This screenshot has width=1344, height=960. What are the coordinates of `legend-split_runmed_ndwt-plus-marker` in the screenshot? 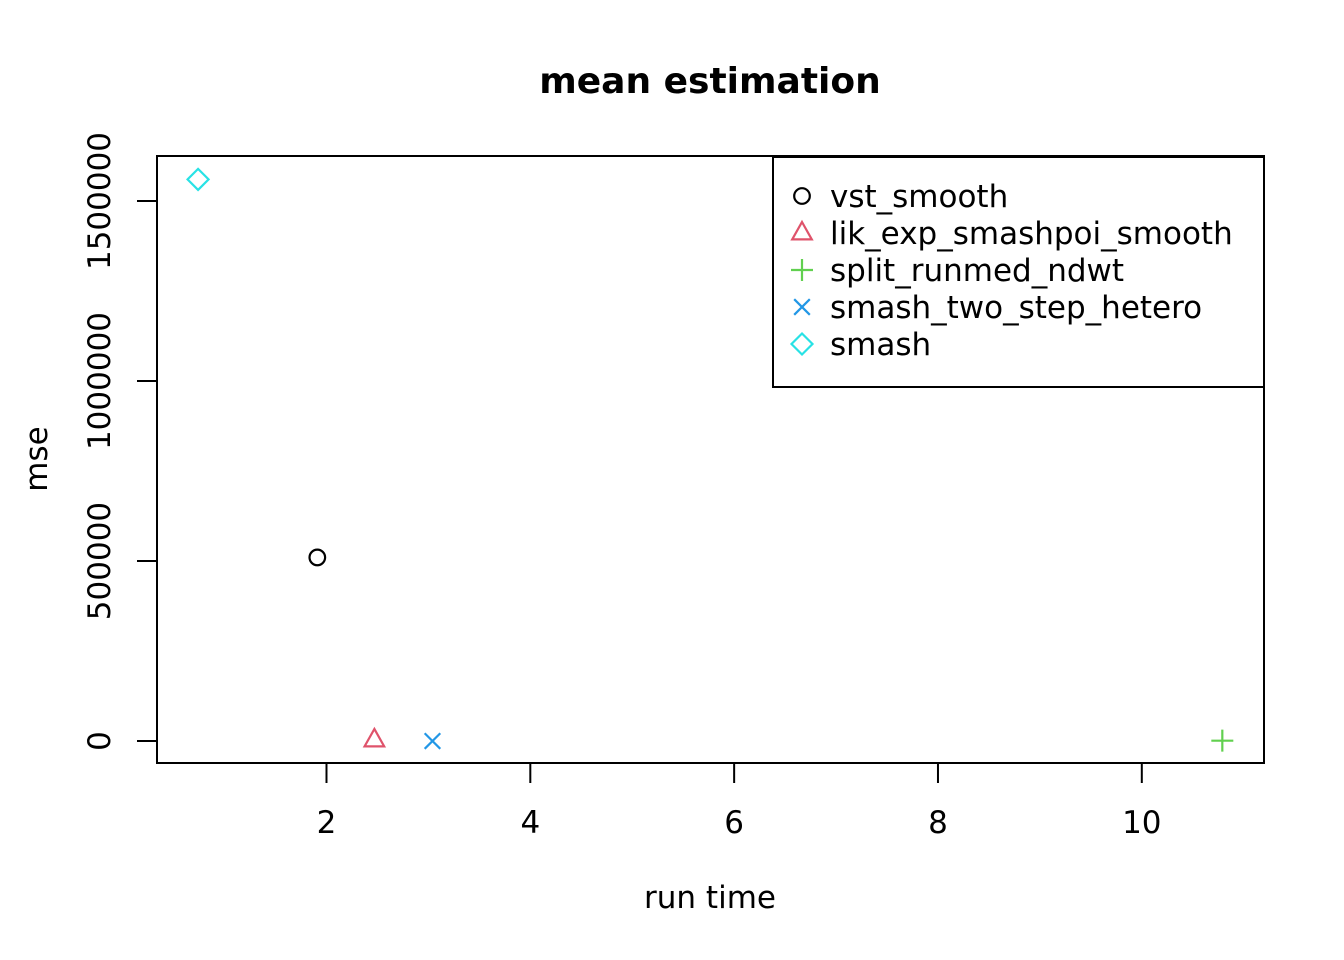 It's located at (802, 270).